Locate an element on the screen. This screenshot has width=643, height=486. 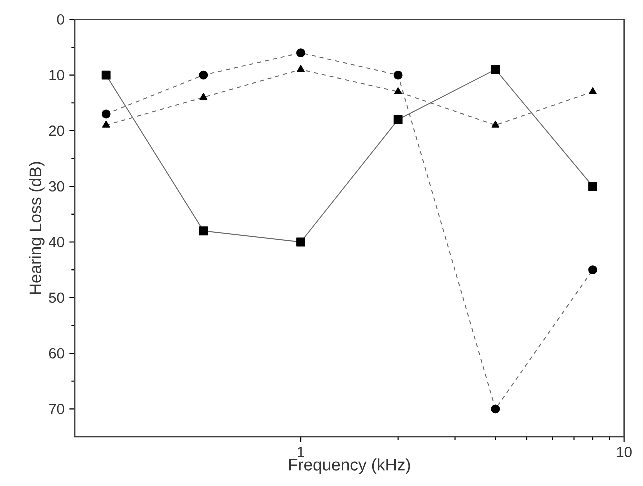
y-axis-title: Hearing Loss (dB) is located at coordinates (37, 228).